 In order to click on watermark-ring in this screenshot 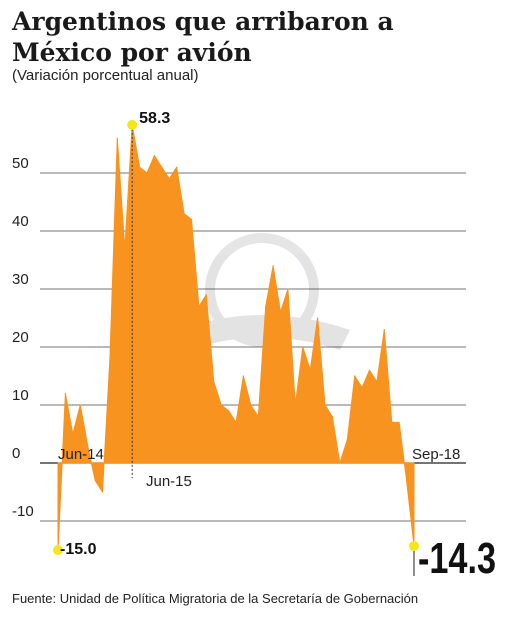, I will do `click(262, 290)`.